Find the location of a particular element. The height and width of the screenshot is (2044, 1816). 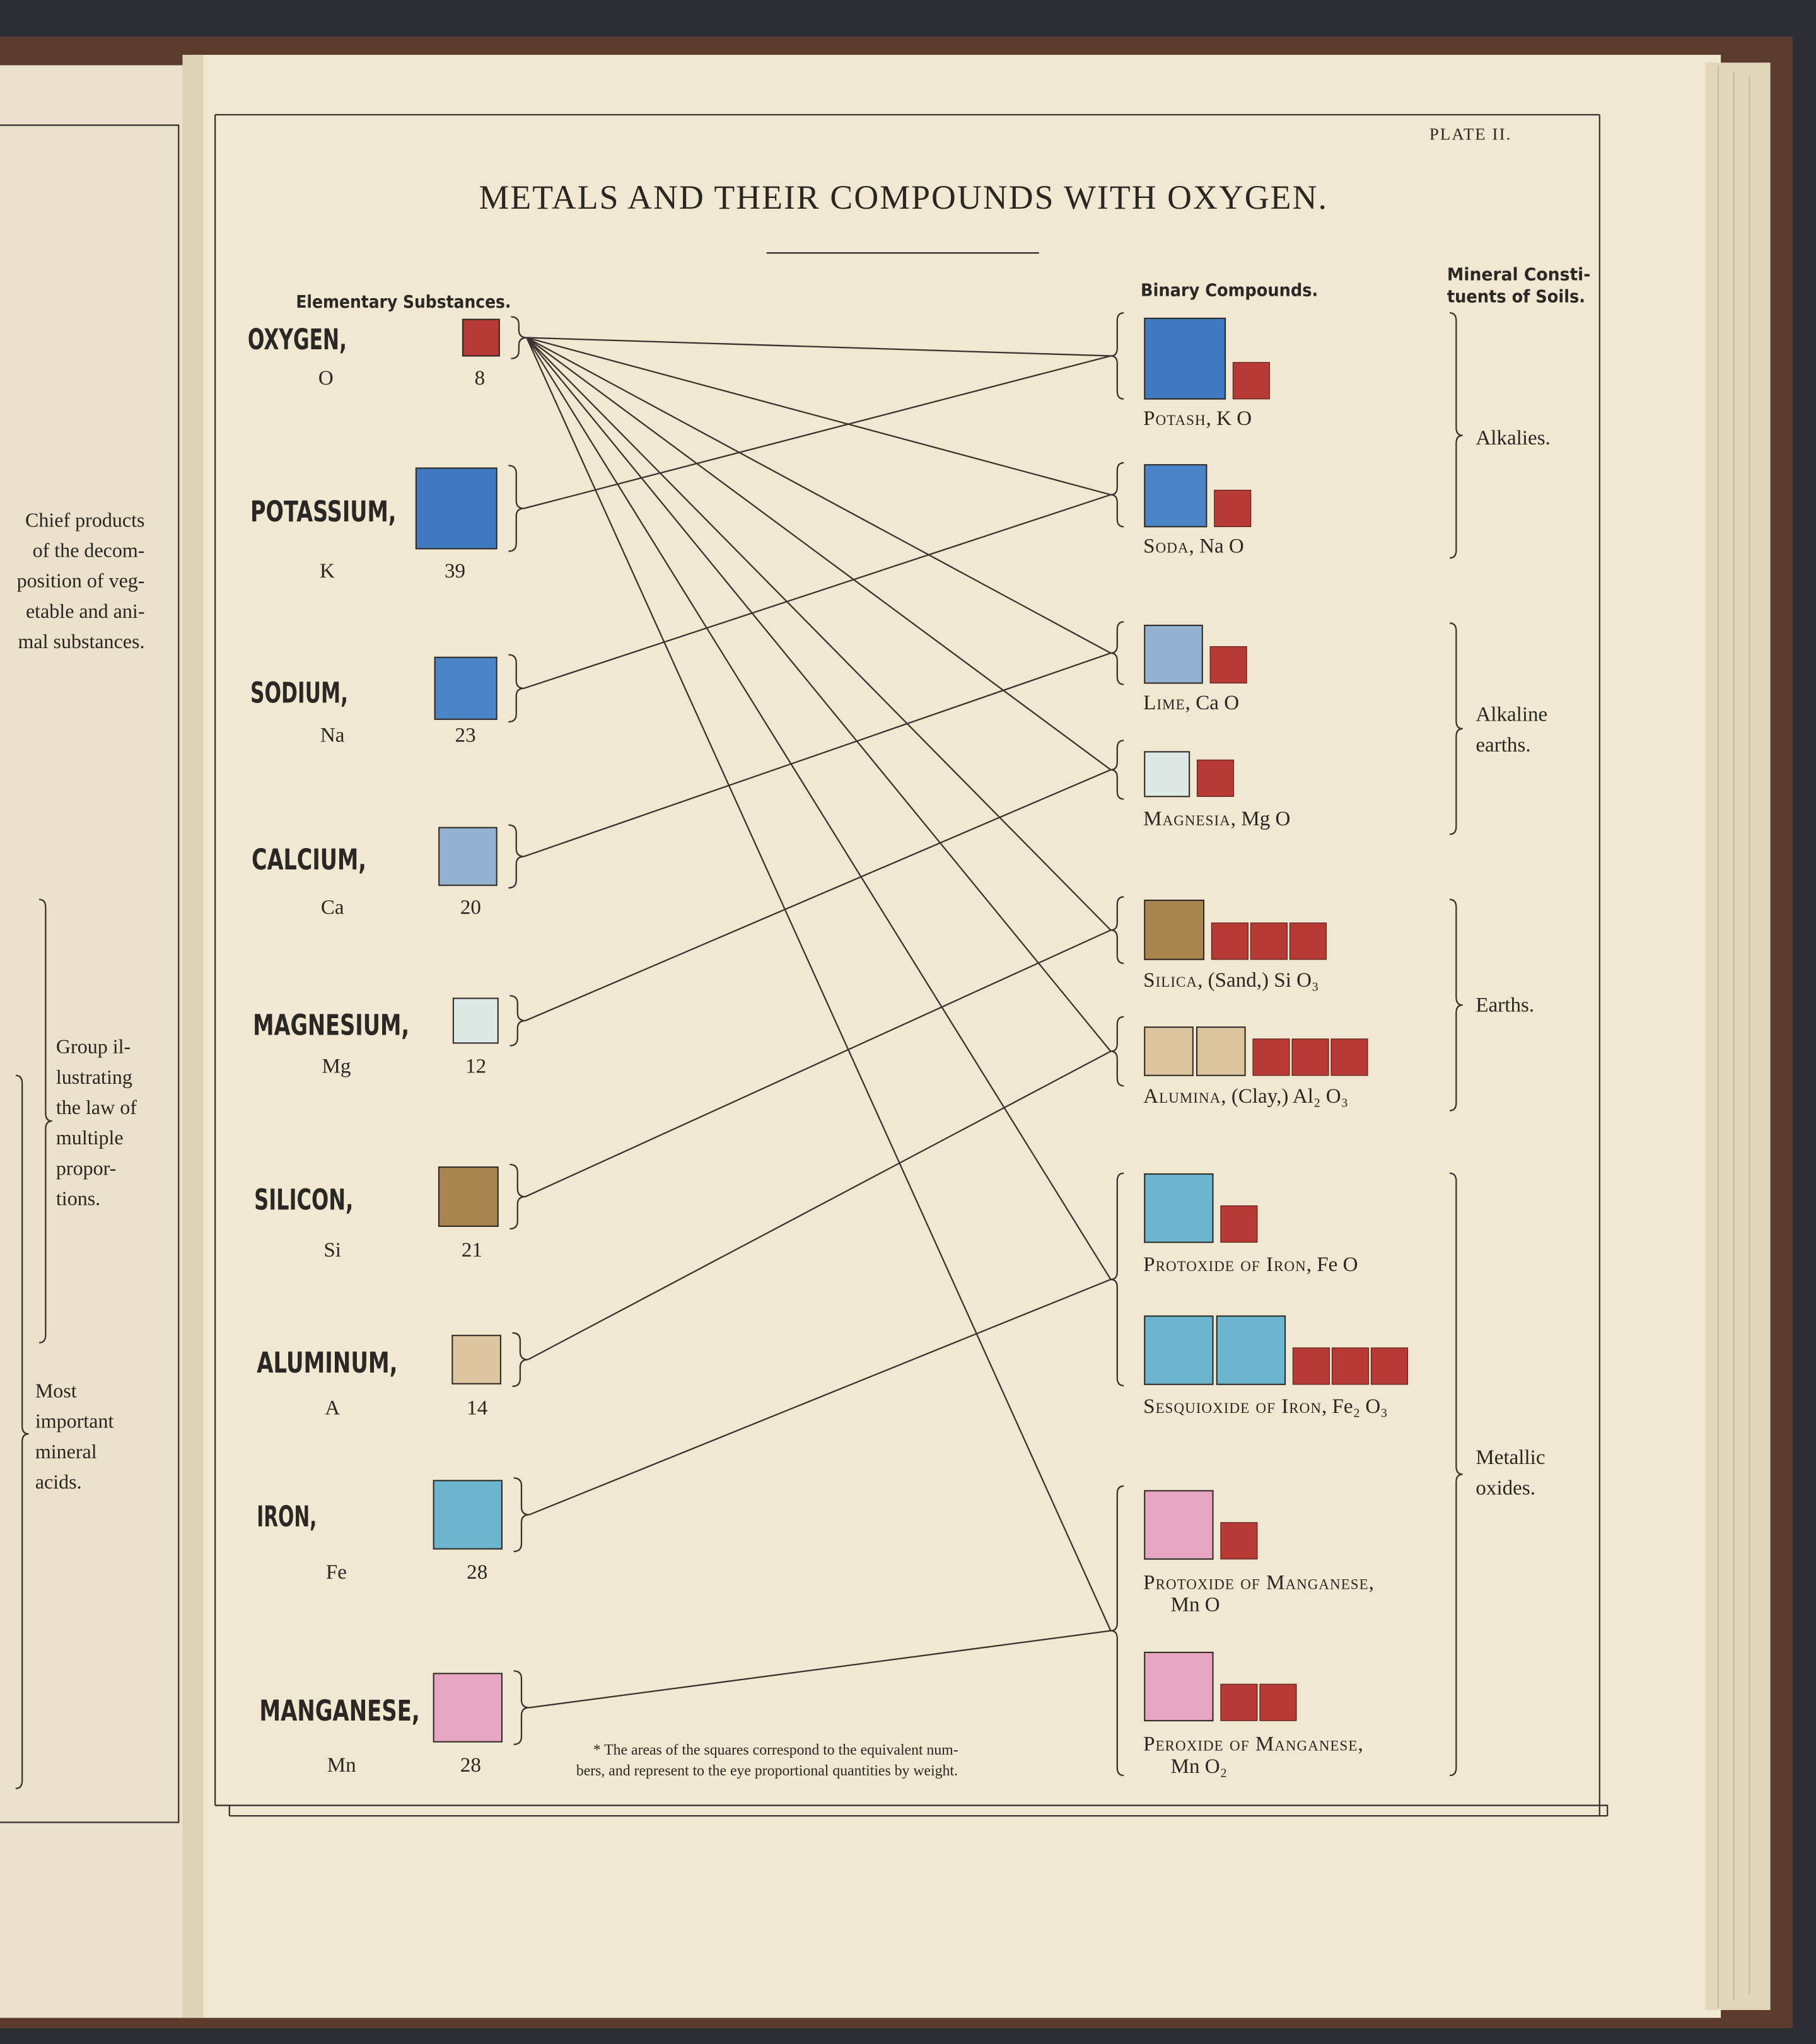

element-symbol: O is located at coordinates (326, 379).